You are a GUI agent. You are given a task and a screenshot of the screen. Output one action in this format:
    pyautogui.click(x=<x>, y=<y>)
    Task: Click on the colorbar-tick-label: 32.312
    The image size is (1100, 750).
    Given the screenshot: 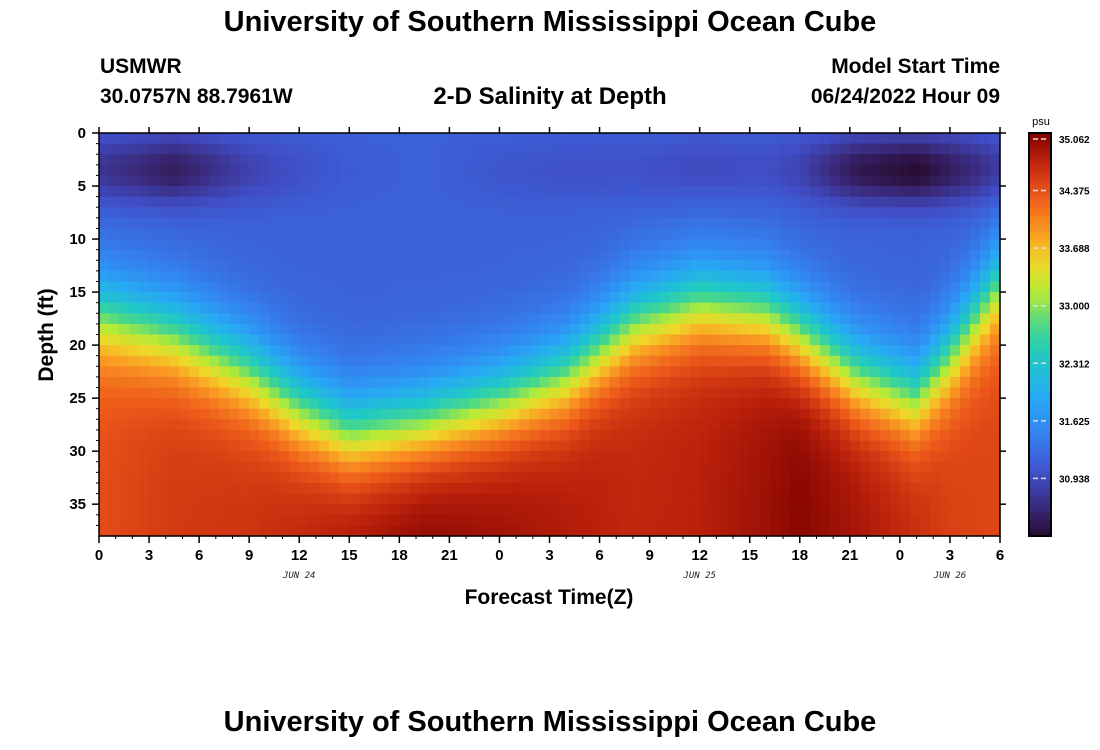 What is the action you would take?
    pyautogui.click(x=1074, y=364)
    